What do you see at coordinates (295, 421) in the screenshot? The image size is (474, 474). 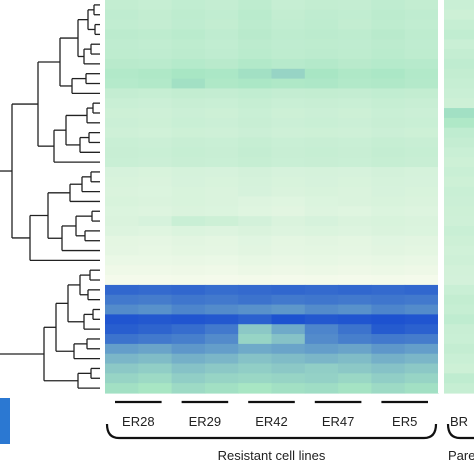 I see `group-labels: ER28 ER29 ER42 ER47 ER5 BR` at bounding box center [295, 421].